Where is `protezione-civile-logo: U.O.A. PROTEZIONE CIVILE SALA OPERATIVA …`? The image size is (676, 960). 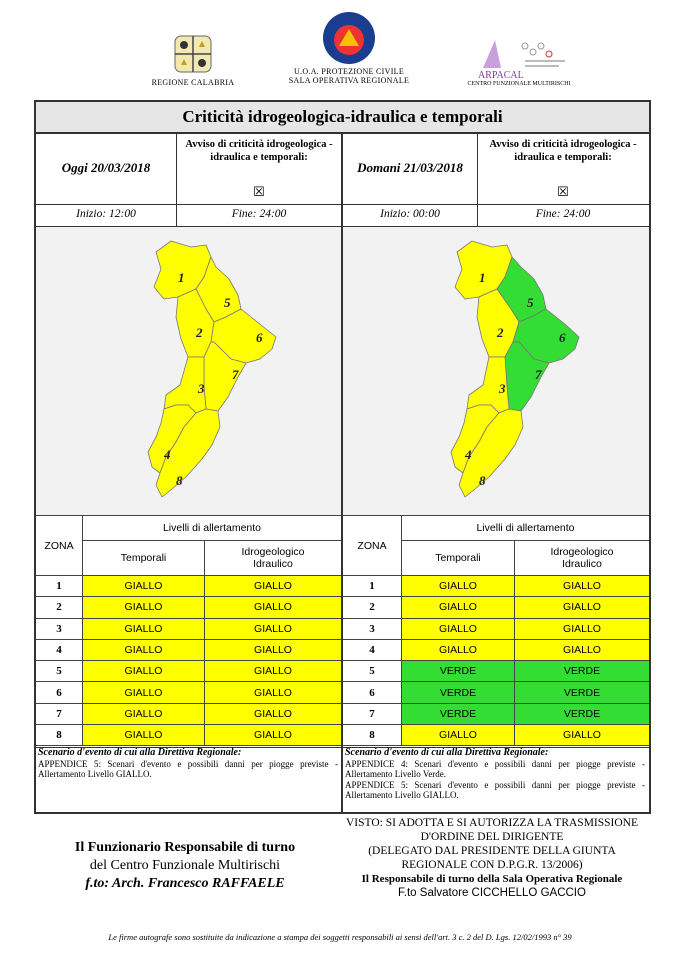 protezione-civile-logo: U.O.A. PROTEZIONE CIVILE SALA OPERATIVA … is located at coordinates (349, 47).